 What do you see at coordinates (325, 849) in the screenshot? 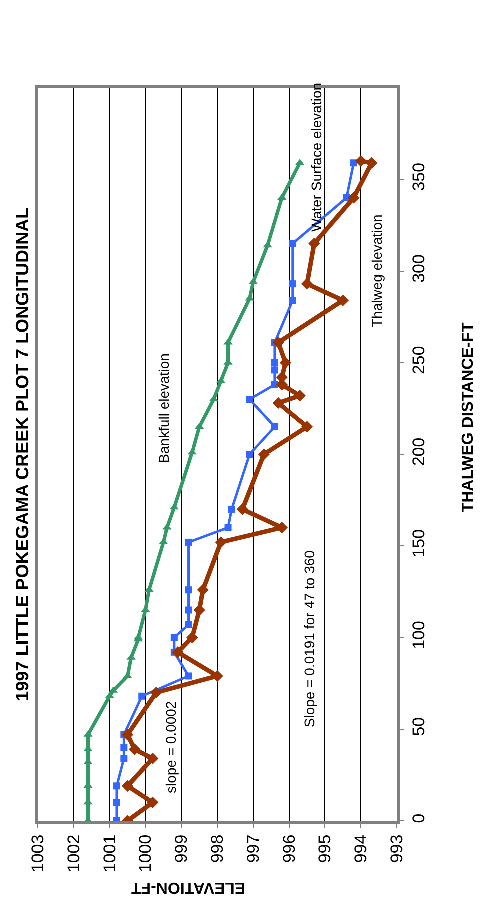
I see `x-tick-label: 995` at bounding box center [325, 849].